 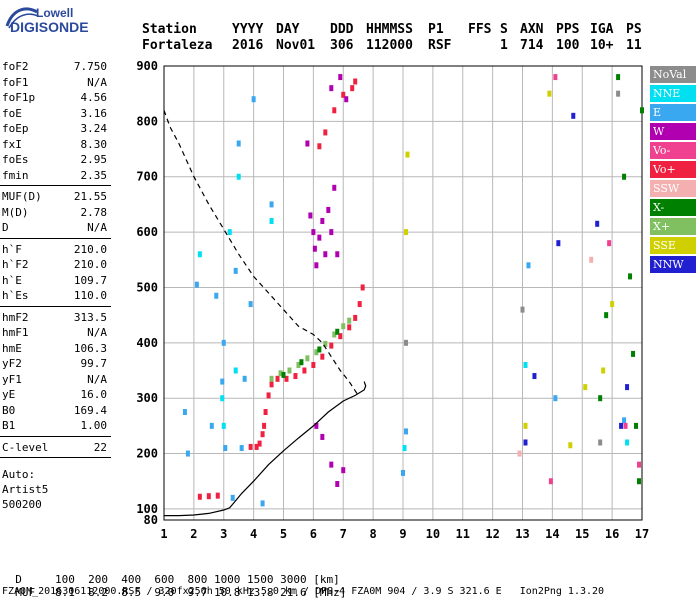 I want to click on legend-item-noval: NoVal, so click(x=673, y=75).